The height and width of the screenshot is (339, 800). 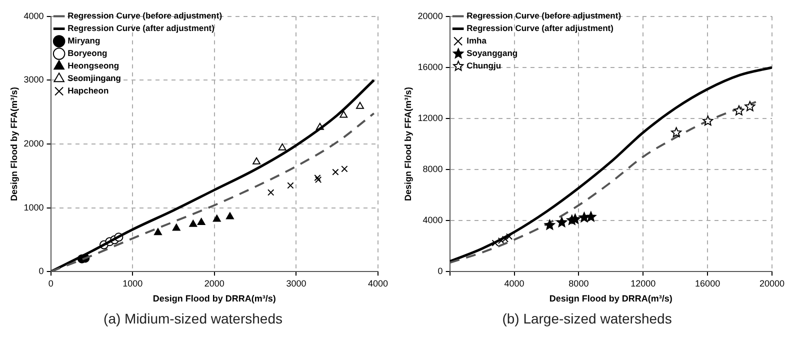 What do you see at coordinates (132, 283) in the screenshot?
I see `x-tick-label: 1000` at bounding box center [132, 283].